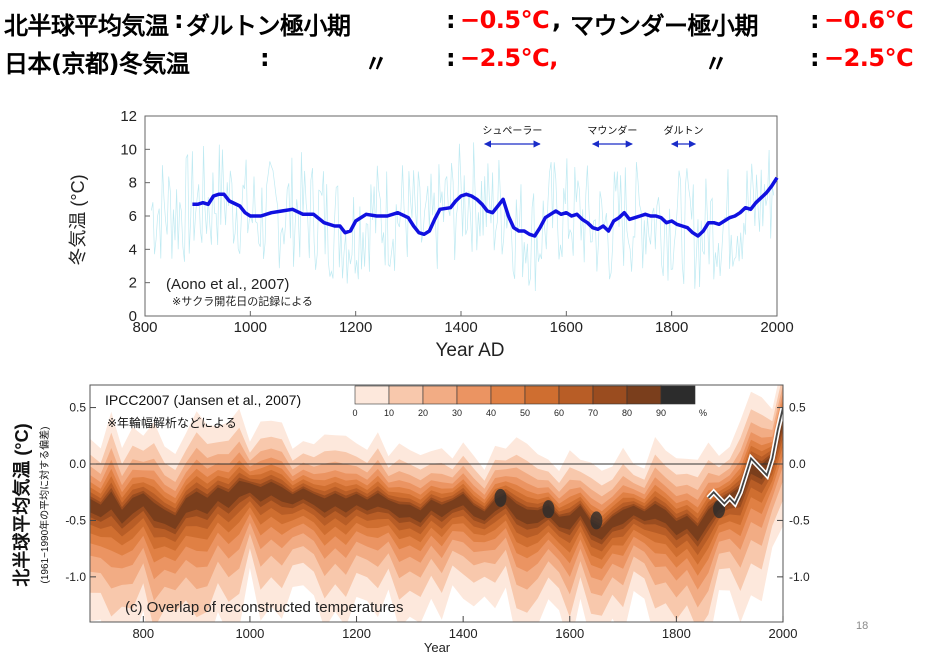 The image size is (926, 660). Describe the element at coordinates (703, 413) in the screenshot. I see `legend-tick-label: %` at that location.